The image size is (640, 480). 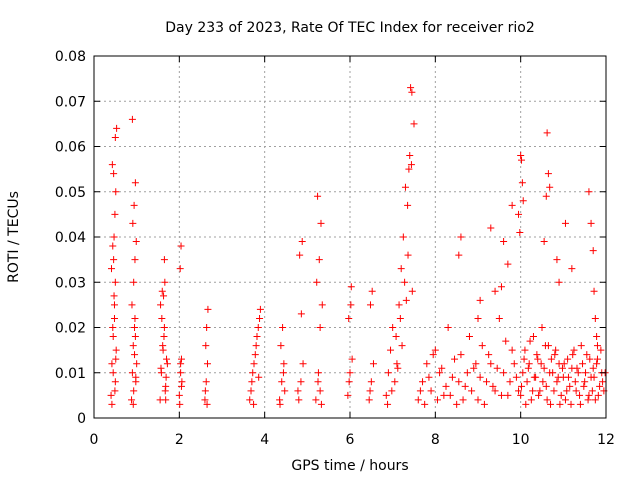 I want to click on y-tick-label: 0.08, so click(x=70, y=57).